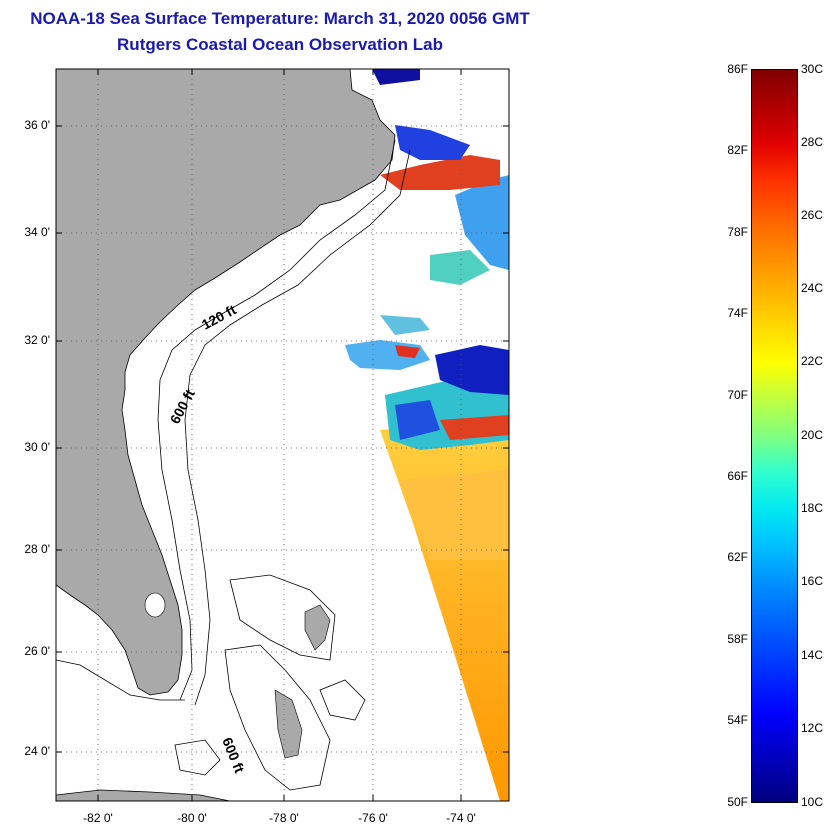 This screenshot has width=833, height=832. Describe the element at coordinates (317, 627) in the screenshot. I see `land-bahamas-north` at that location.